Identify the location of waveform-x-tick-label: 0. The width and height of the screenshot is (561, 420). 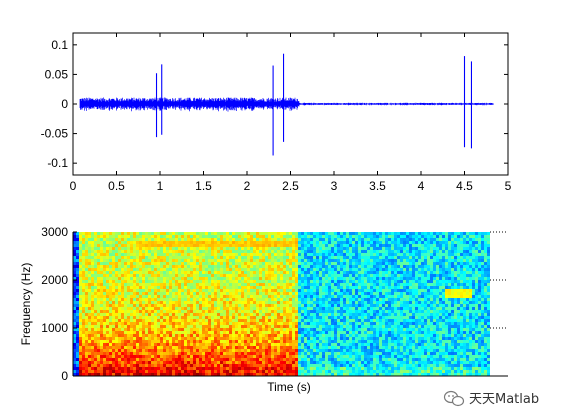
(73, 186).